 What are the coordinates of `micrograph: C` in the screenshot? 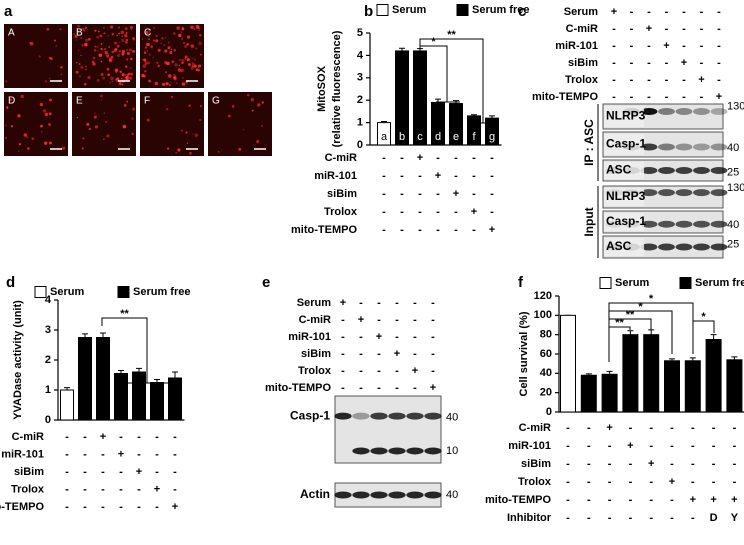 It's located at (172, 56).